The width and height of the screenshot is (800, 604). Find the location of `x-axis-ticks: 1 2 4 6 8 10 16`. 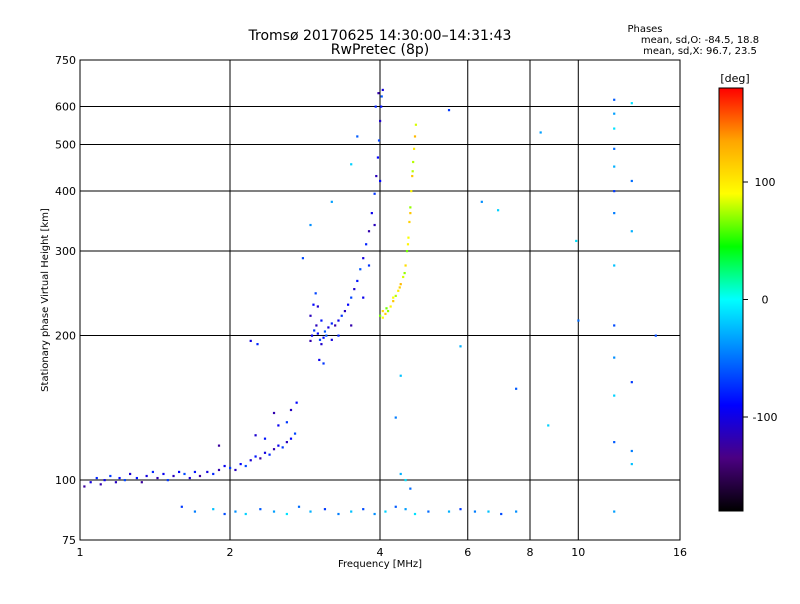

x-axis-ticks: 1 2 4 6 8 10 16 is located at coordinates (382, 552).